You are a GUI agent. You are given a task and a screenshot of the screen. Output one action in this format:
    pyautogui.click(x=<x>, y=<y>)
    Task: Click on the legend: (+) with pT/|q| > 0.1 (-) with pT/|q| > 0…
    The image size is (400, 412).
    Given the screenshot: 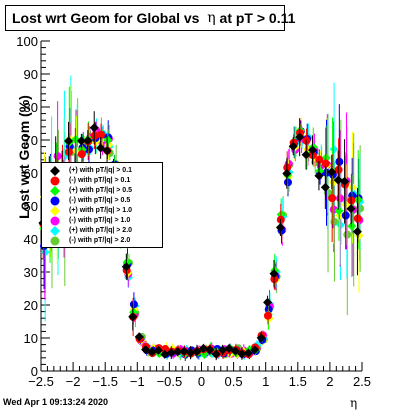 What is the action you would take?
    pyautogui.click(x=102, y=205)
    